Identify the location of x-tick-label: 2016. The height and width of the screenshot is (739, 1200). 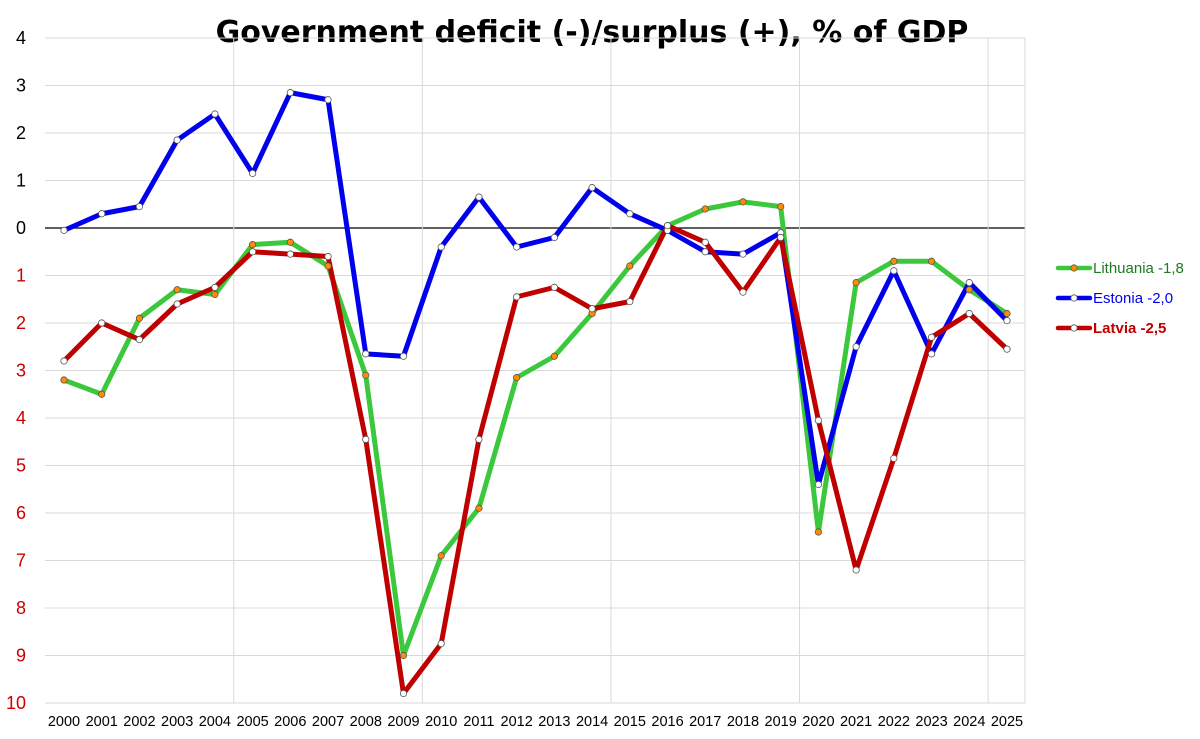
(667, 722).